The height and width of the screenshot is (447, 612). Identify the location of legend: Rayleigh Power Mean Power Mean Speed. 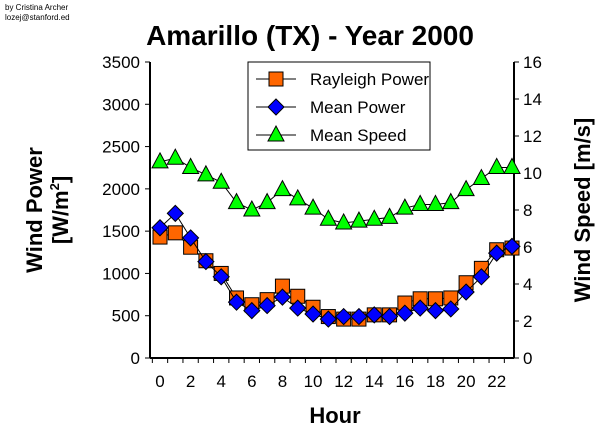
(339, 106).